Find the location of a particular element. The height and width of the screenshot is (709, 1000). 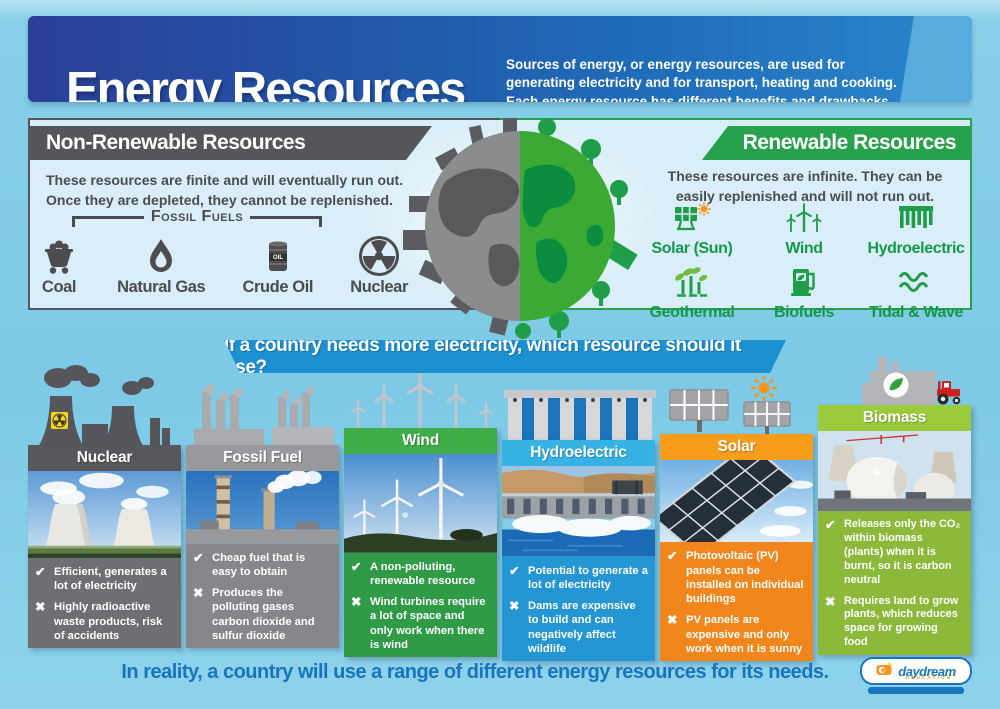

oil-barrel-icon: OIL is located at coordinates (278, 256).